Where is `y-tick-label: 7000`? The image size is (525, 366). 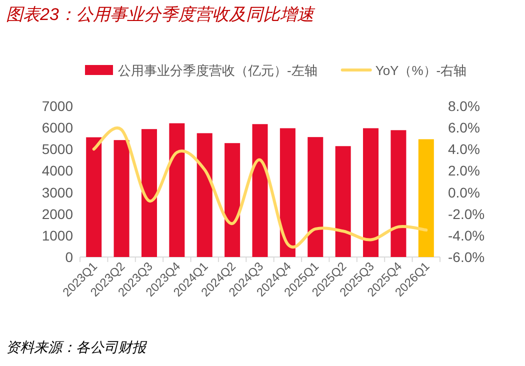 y-tick-label: 7000 is located at coordinates (58, 106).